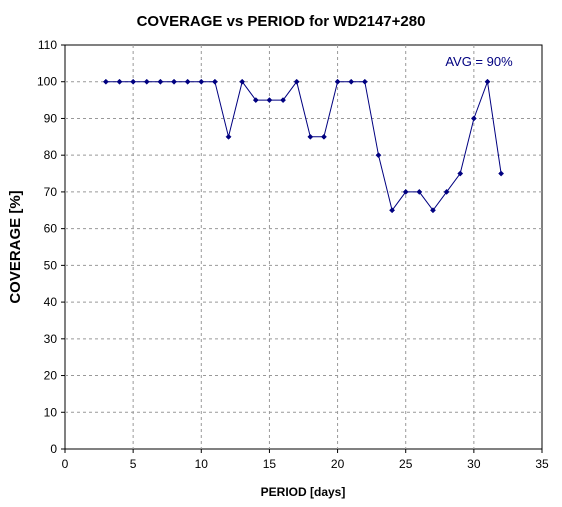 This screenshot has width=562, height=507. I want to click on x-tick-label: 20, so click(338, 464).